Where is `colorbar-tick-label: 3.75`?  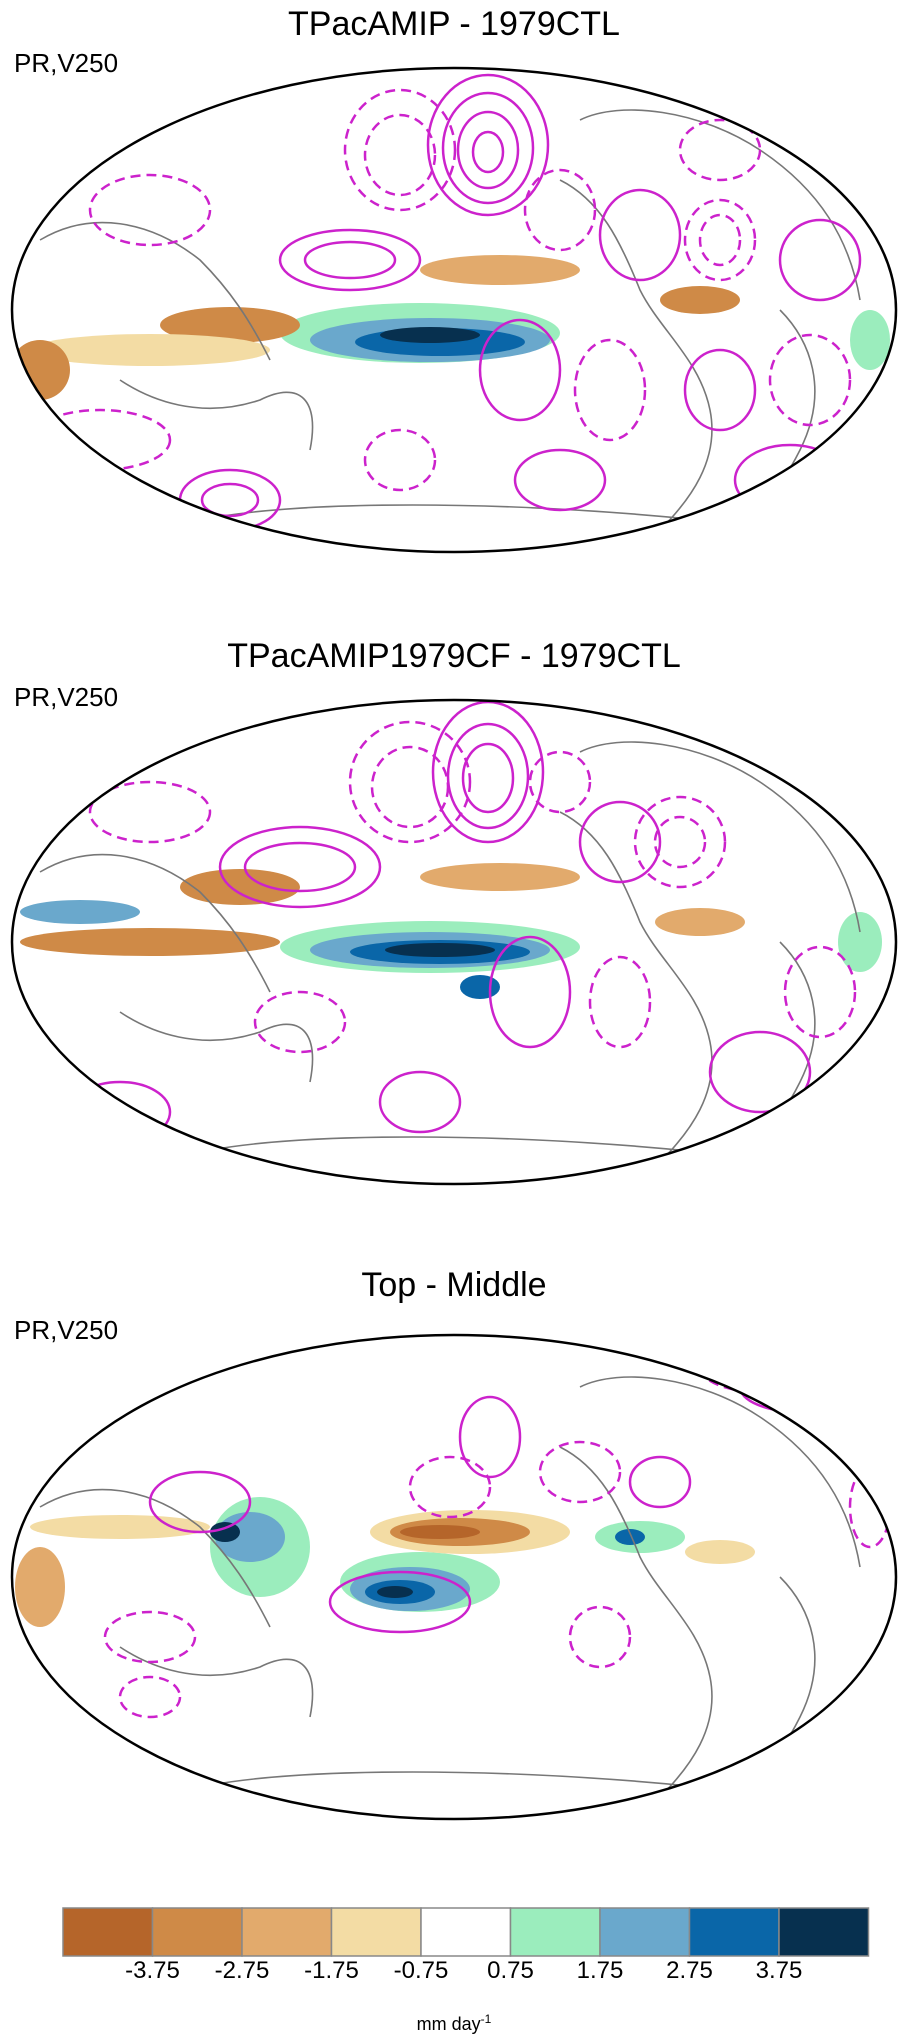
colorbar-tick-label: 3.75 is located at coordinates (779, 1970).